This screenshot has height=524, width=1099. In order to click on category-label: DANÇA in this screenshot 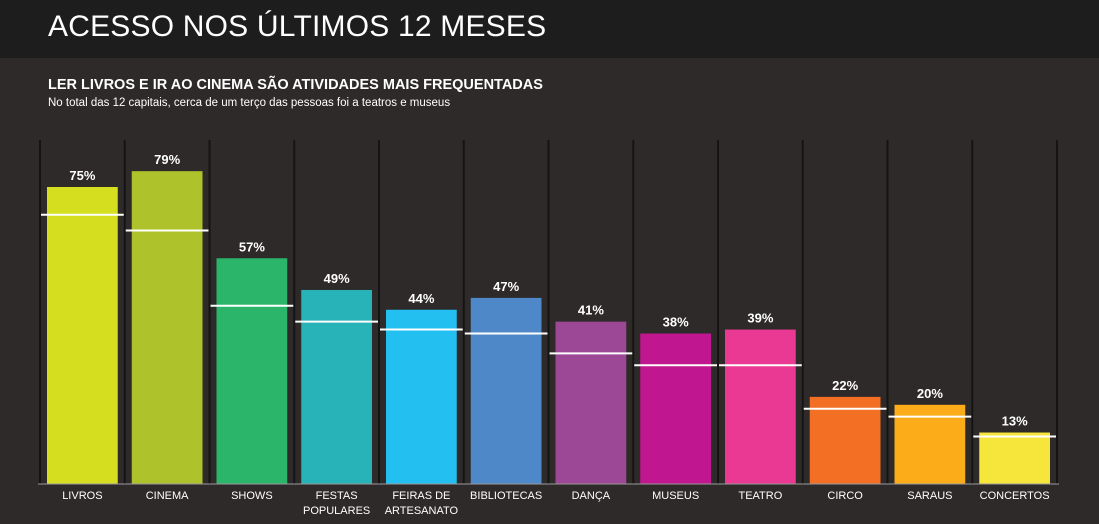, I will do `click(591, 496)`.